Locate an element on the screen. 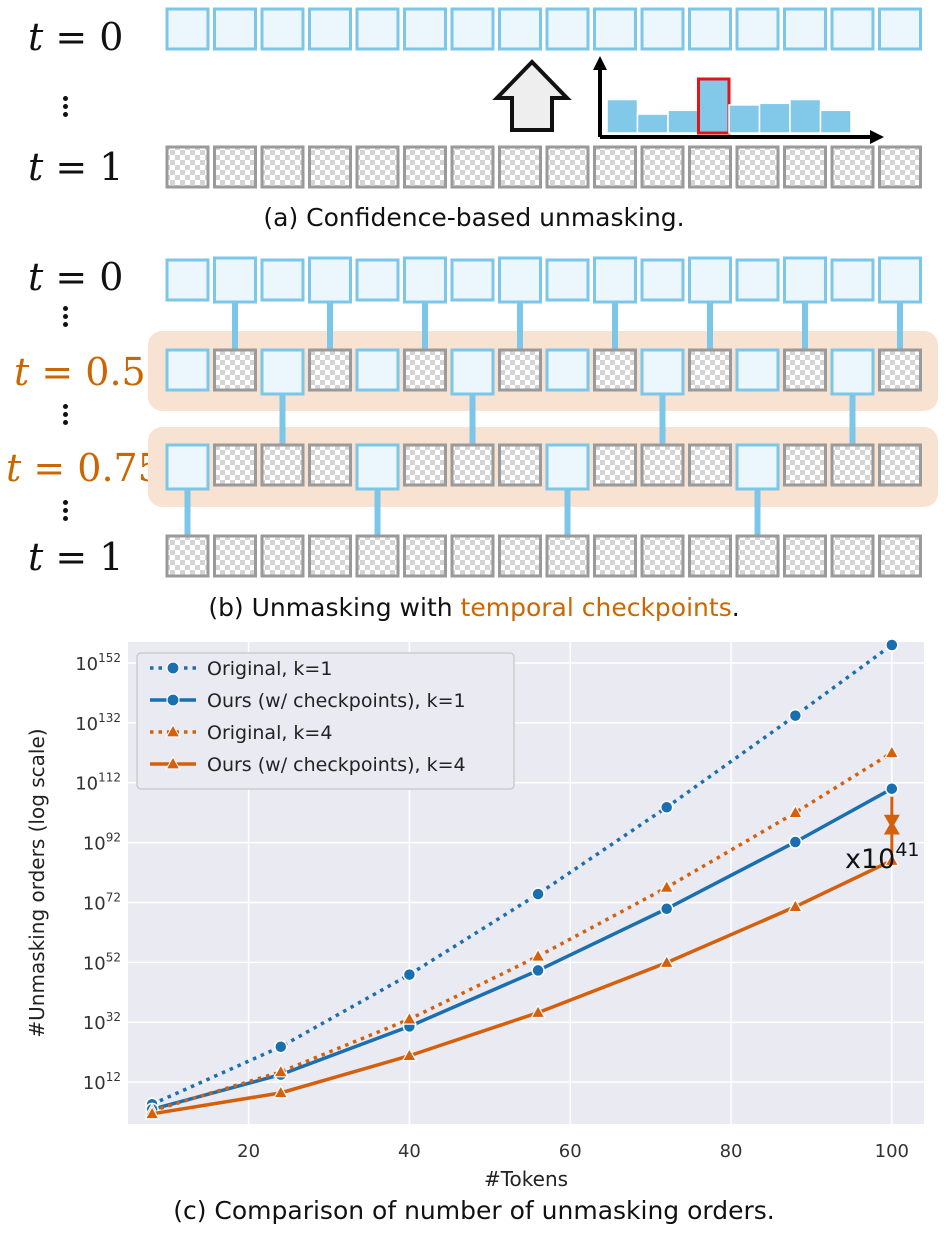  arrow-up-icon is located at coordinates (891, 827).